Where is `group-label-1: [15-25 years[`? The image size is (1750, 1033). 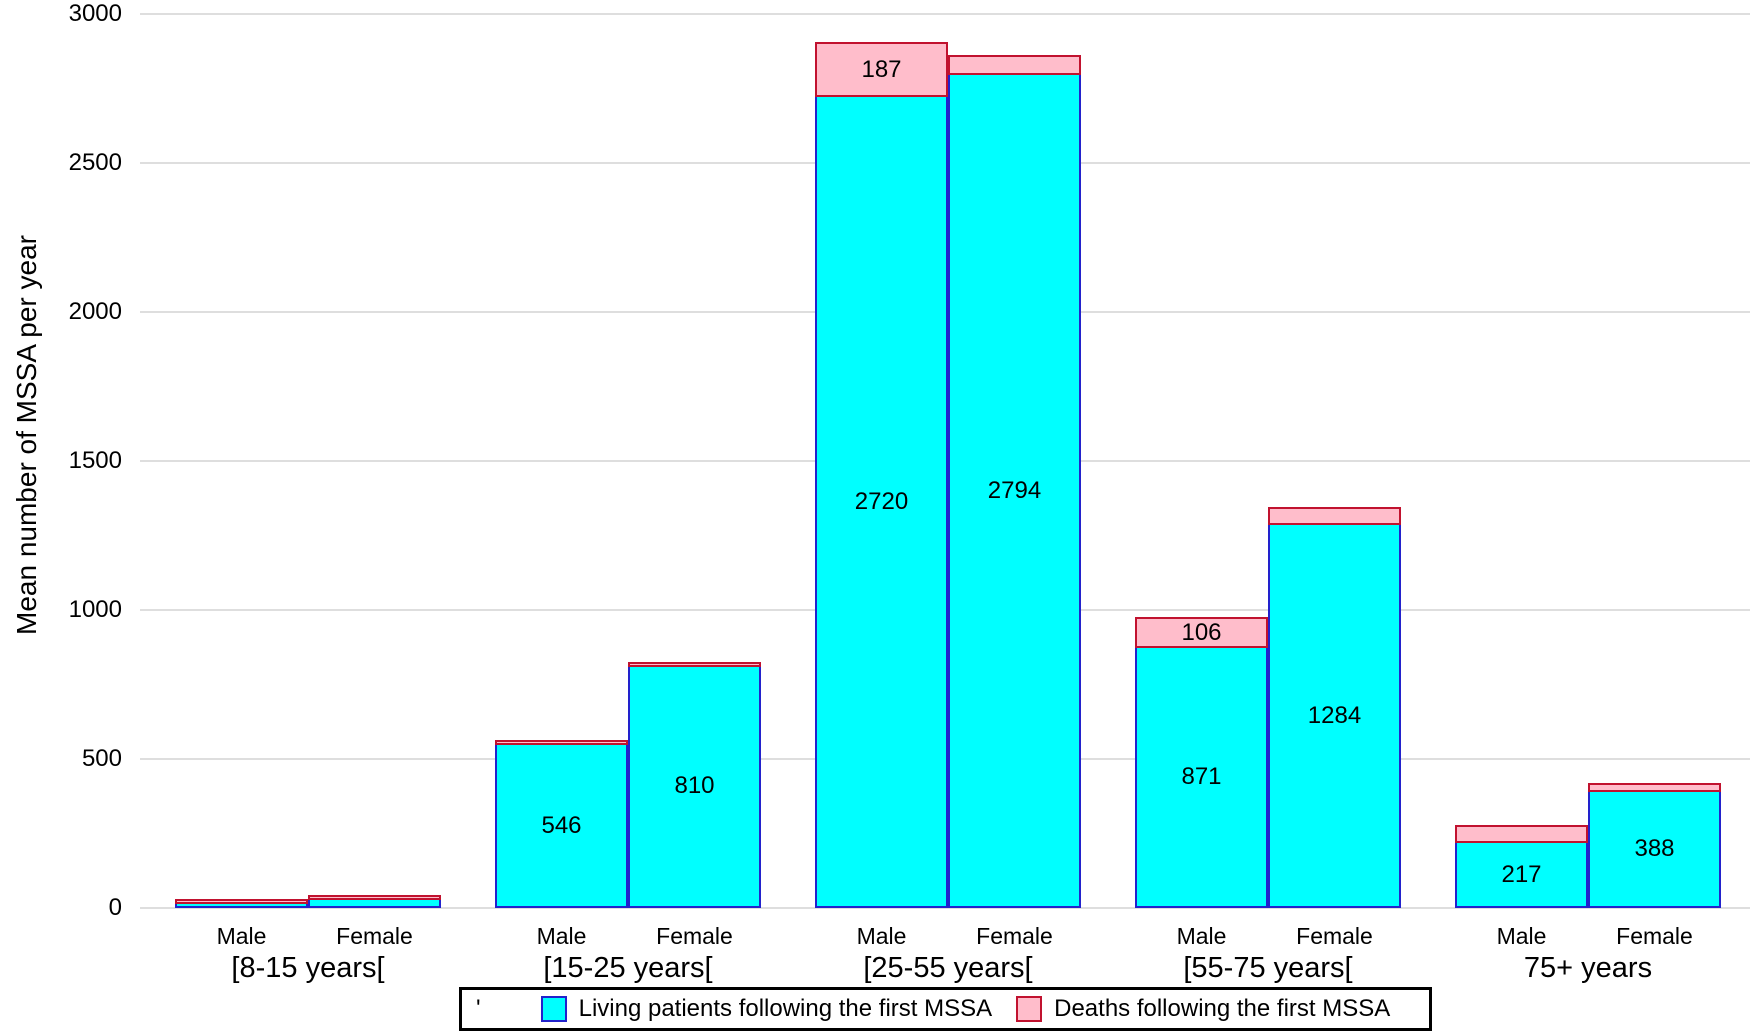 group-label-1: [15-25 years[ is located at coordinates (628, 968).